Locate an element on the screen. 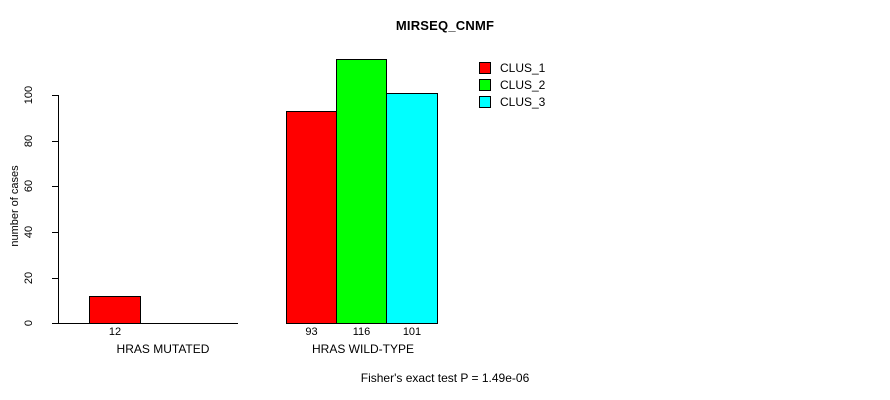  bar-value-hras-mutated-clus-1: 12 is located at coordinates (115, 332).